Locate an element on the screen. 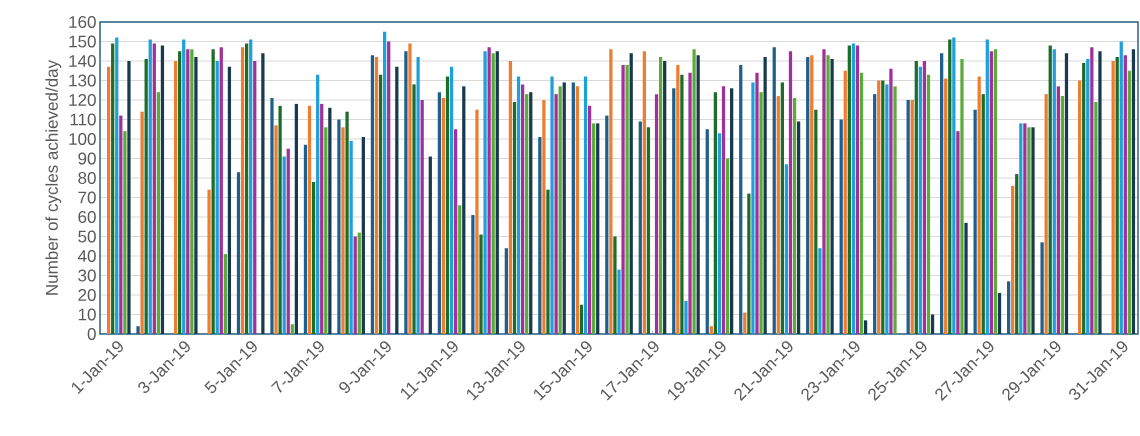 The width and height of the screenshot is (1140, 436). y-tick-label: 150 is located at coordinates (82, 41).